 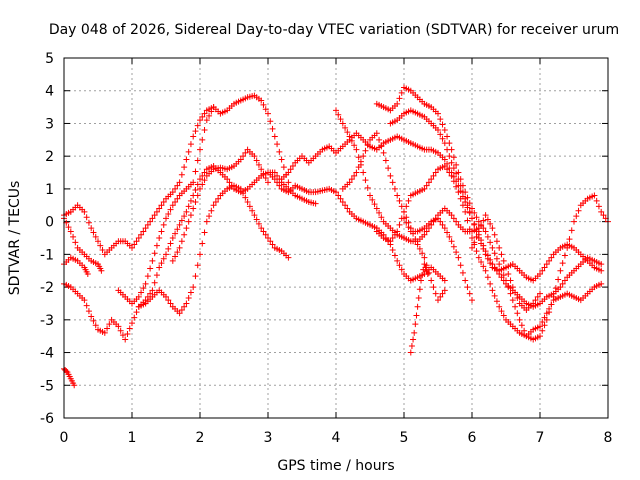 What do you see at coordinates (356, 226) in the screenshot?
I see `series-s9` at bounding box center [356, 226].